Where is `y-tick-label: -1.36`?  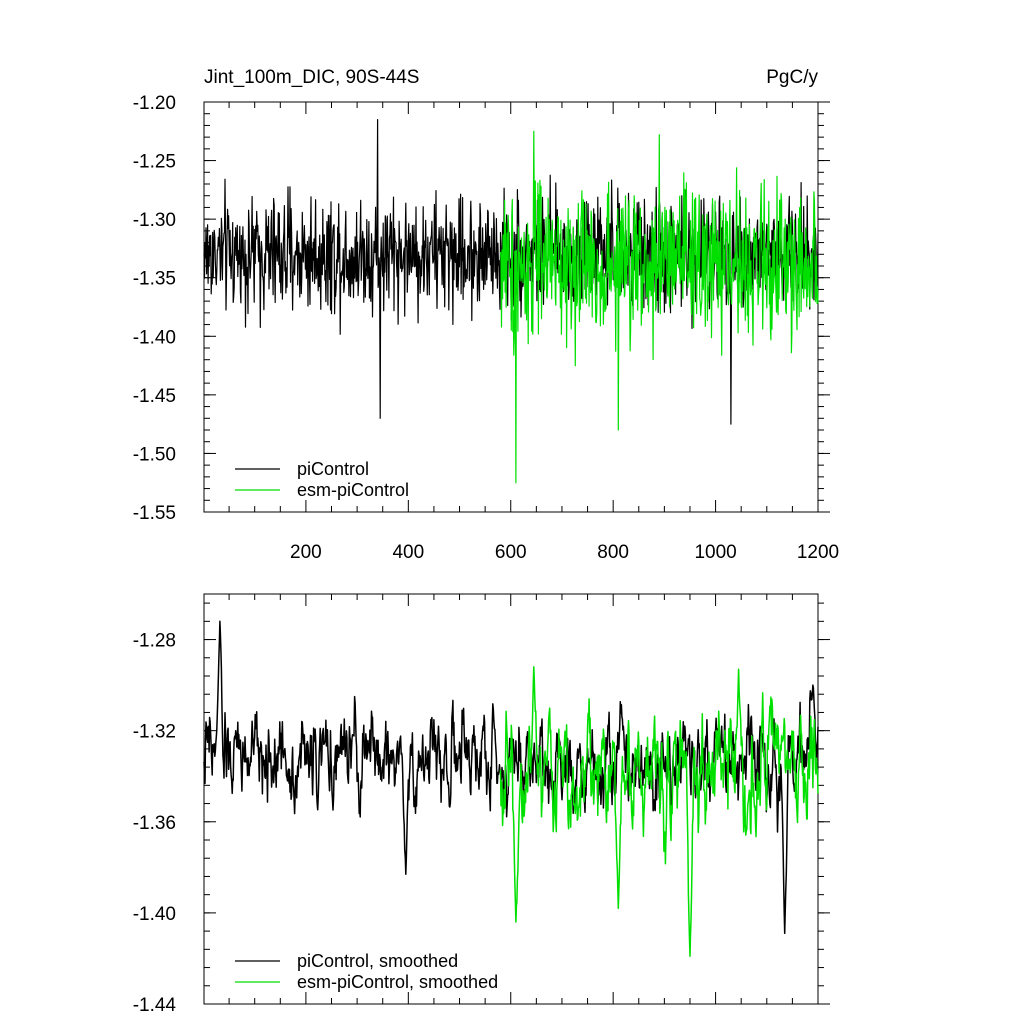
y-tick-label: -1.36 is located at coordinates (154, 823).